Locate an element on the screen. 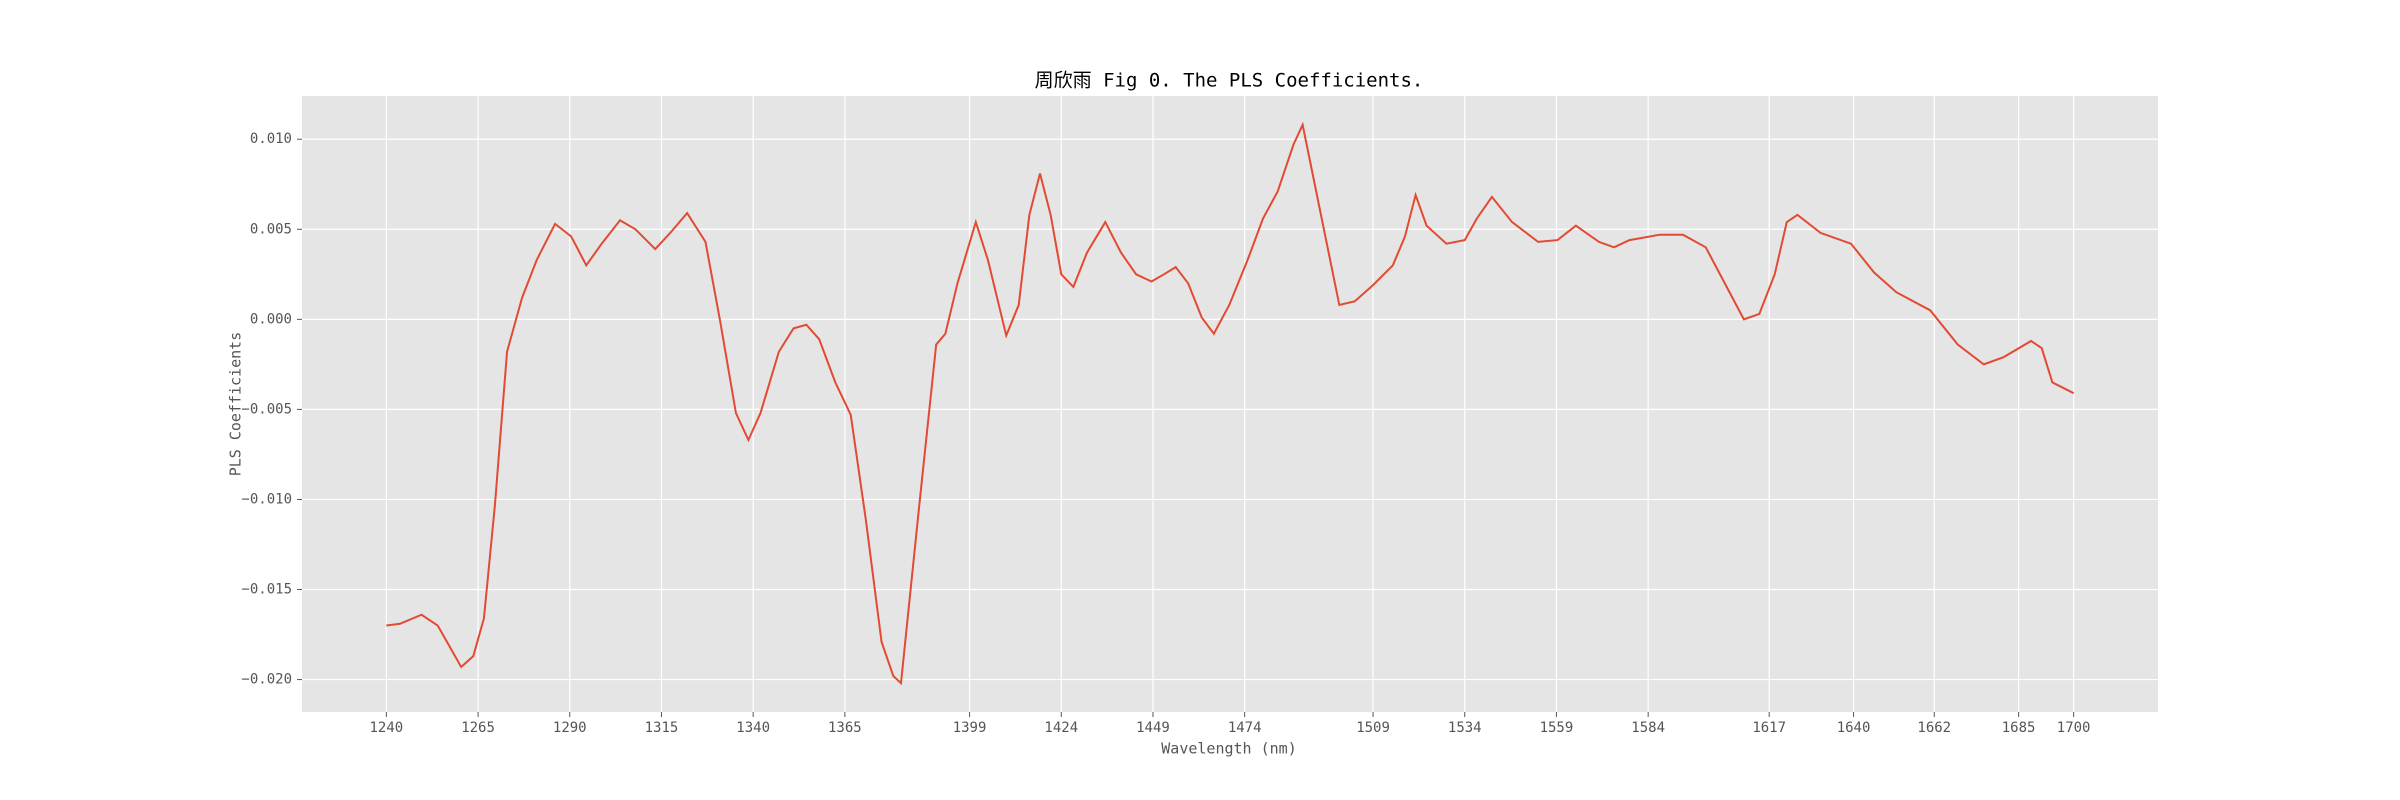 The image size is (2400, 800). y-tick-label: −0.020 is located at coordinates (266, 680).